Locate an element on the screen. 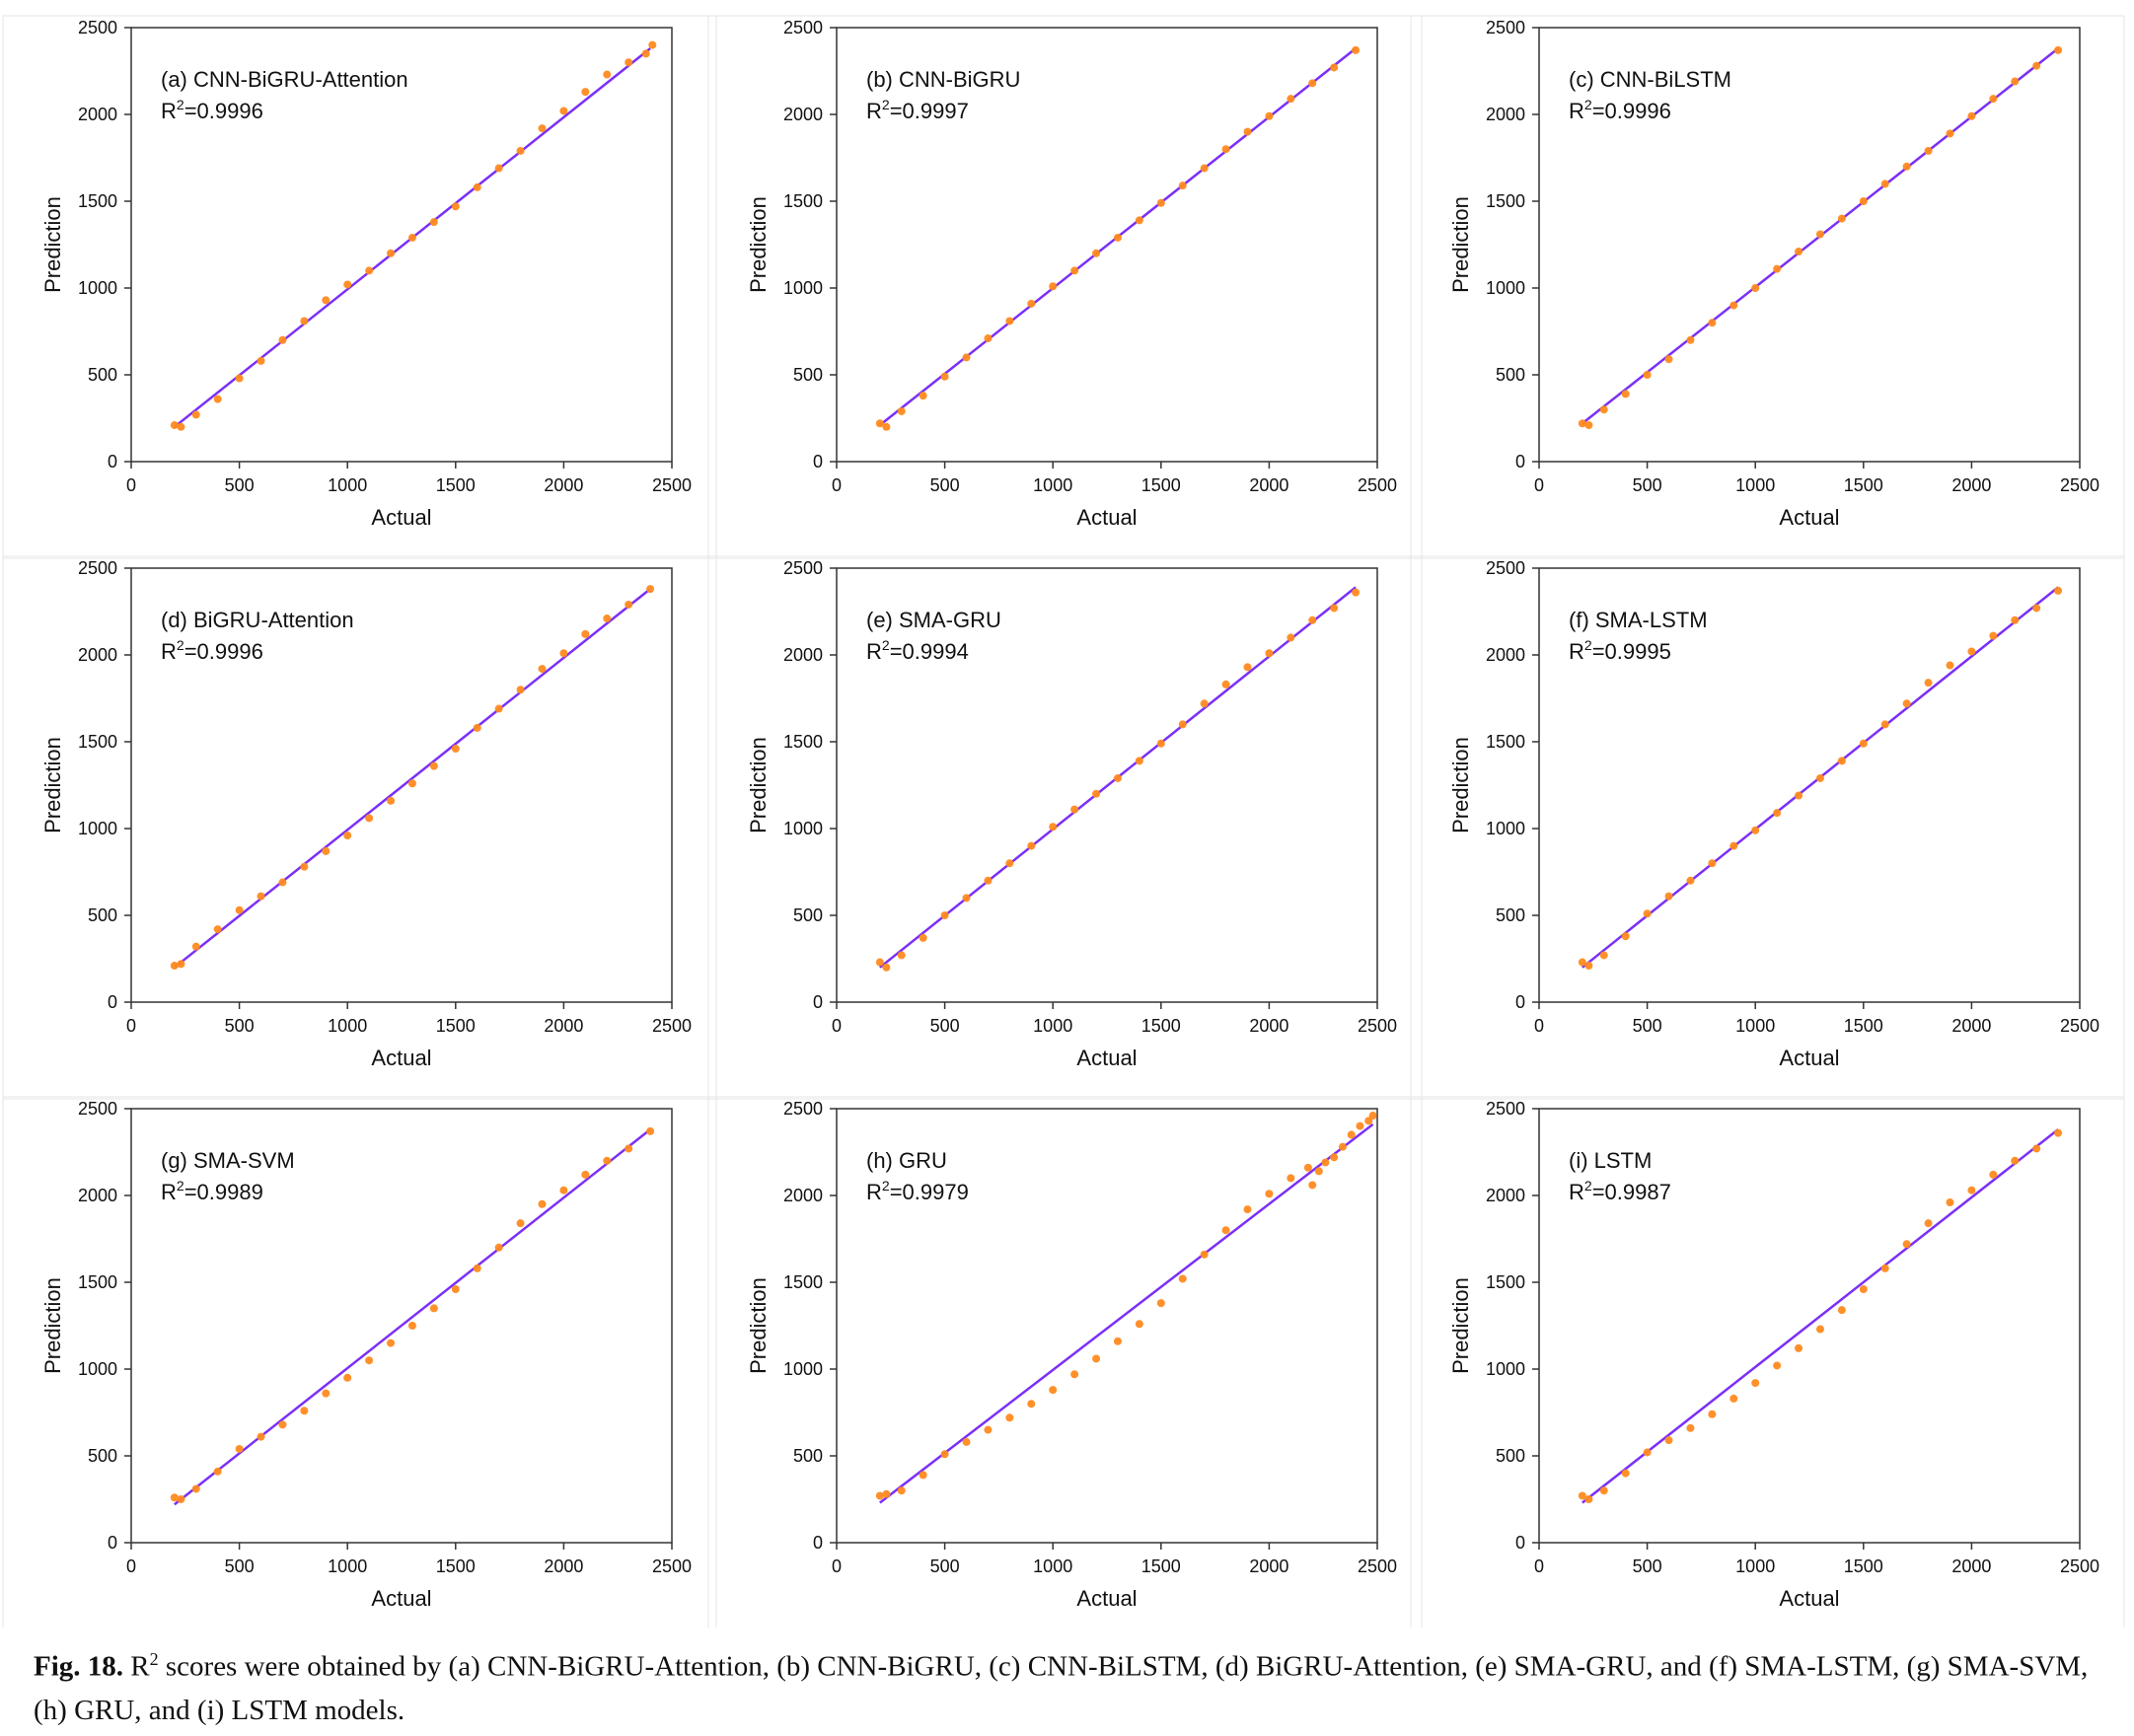  plot-area is located at coordinates (1809, 785).